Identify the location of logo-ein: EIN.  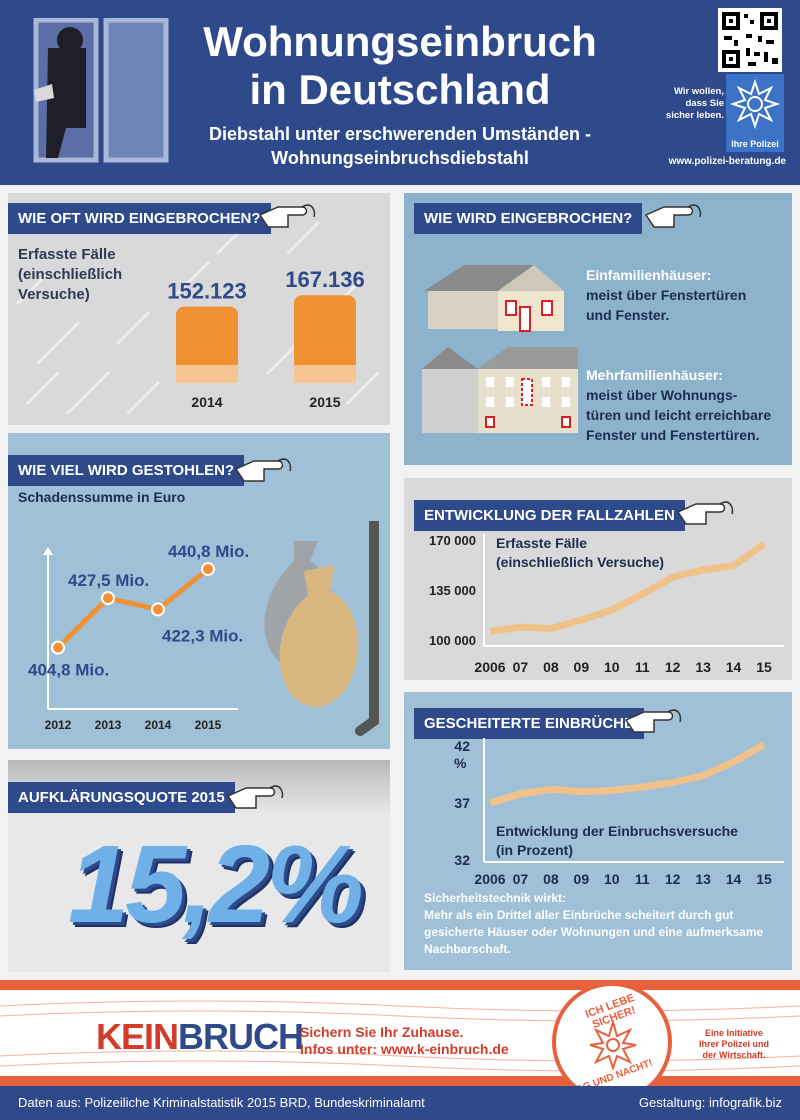
(150, 1036).